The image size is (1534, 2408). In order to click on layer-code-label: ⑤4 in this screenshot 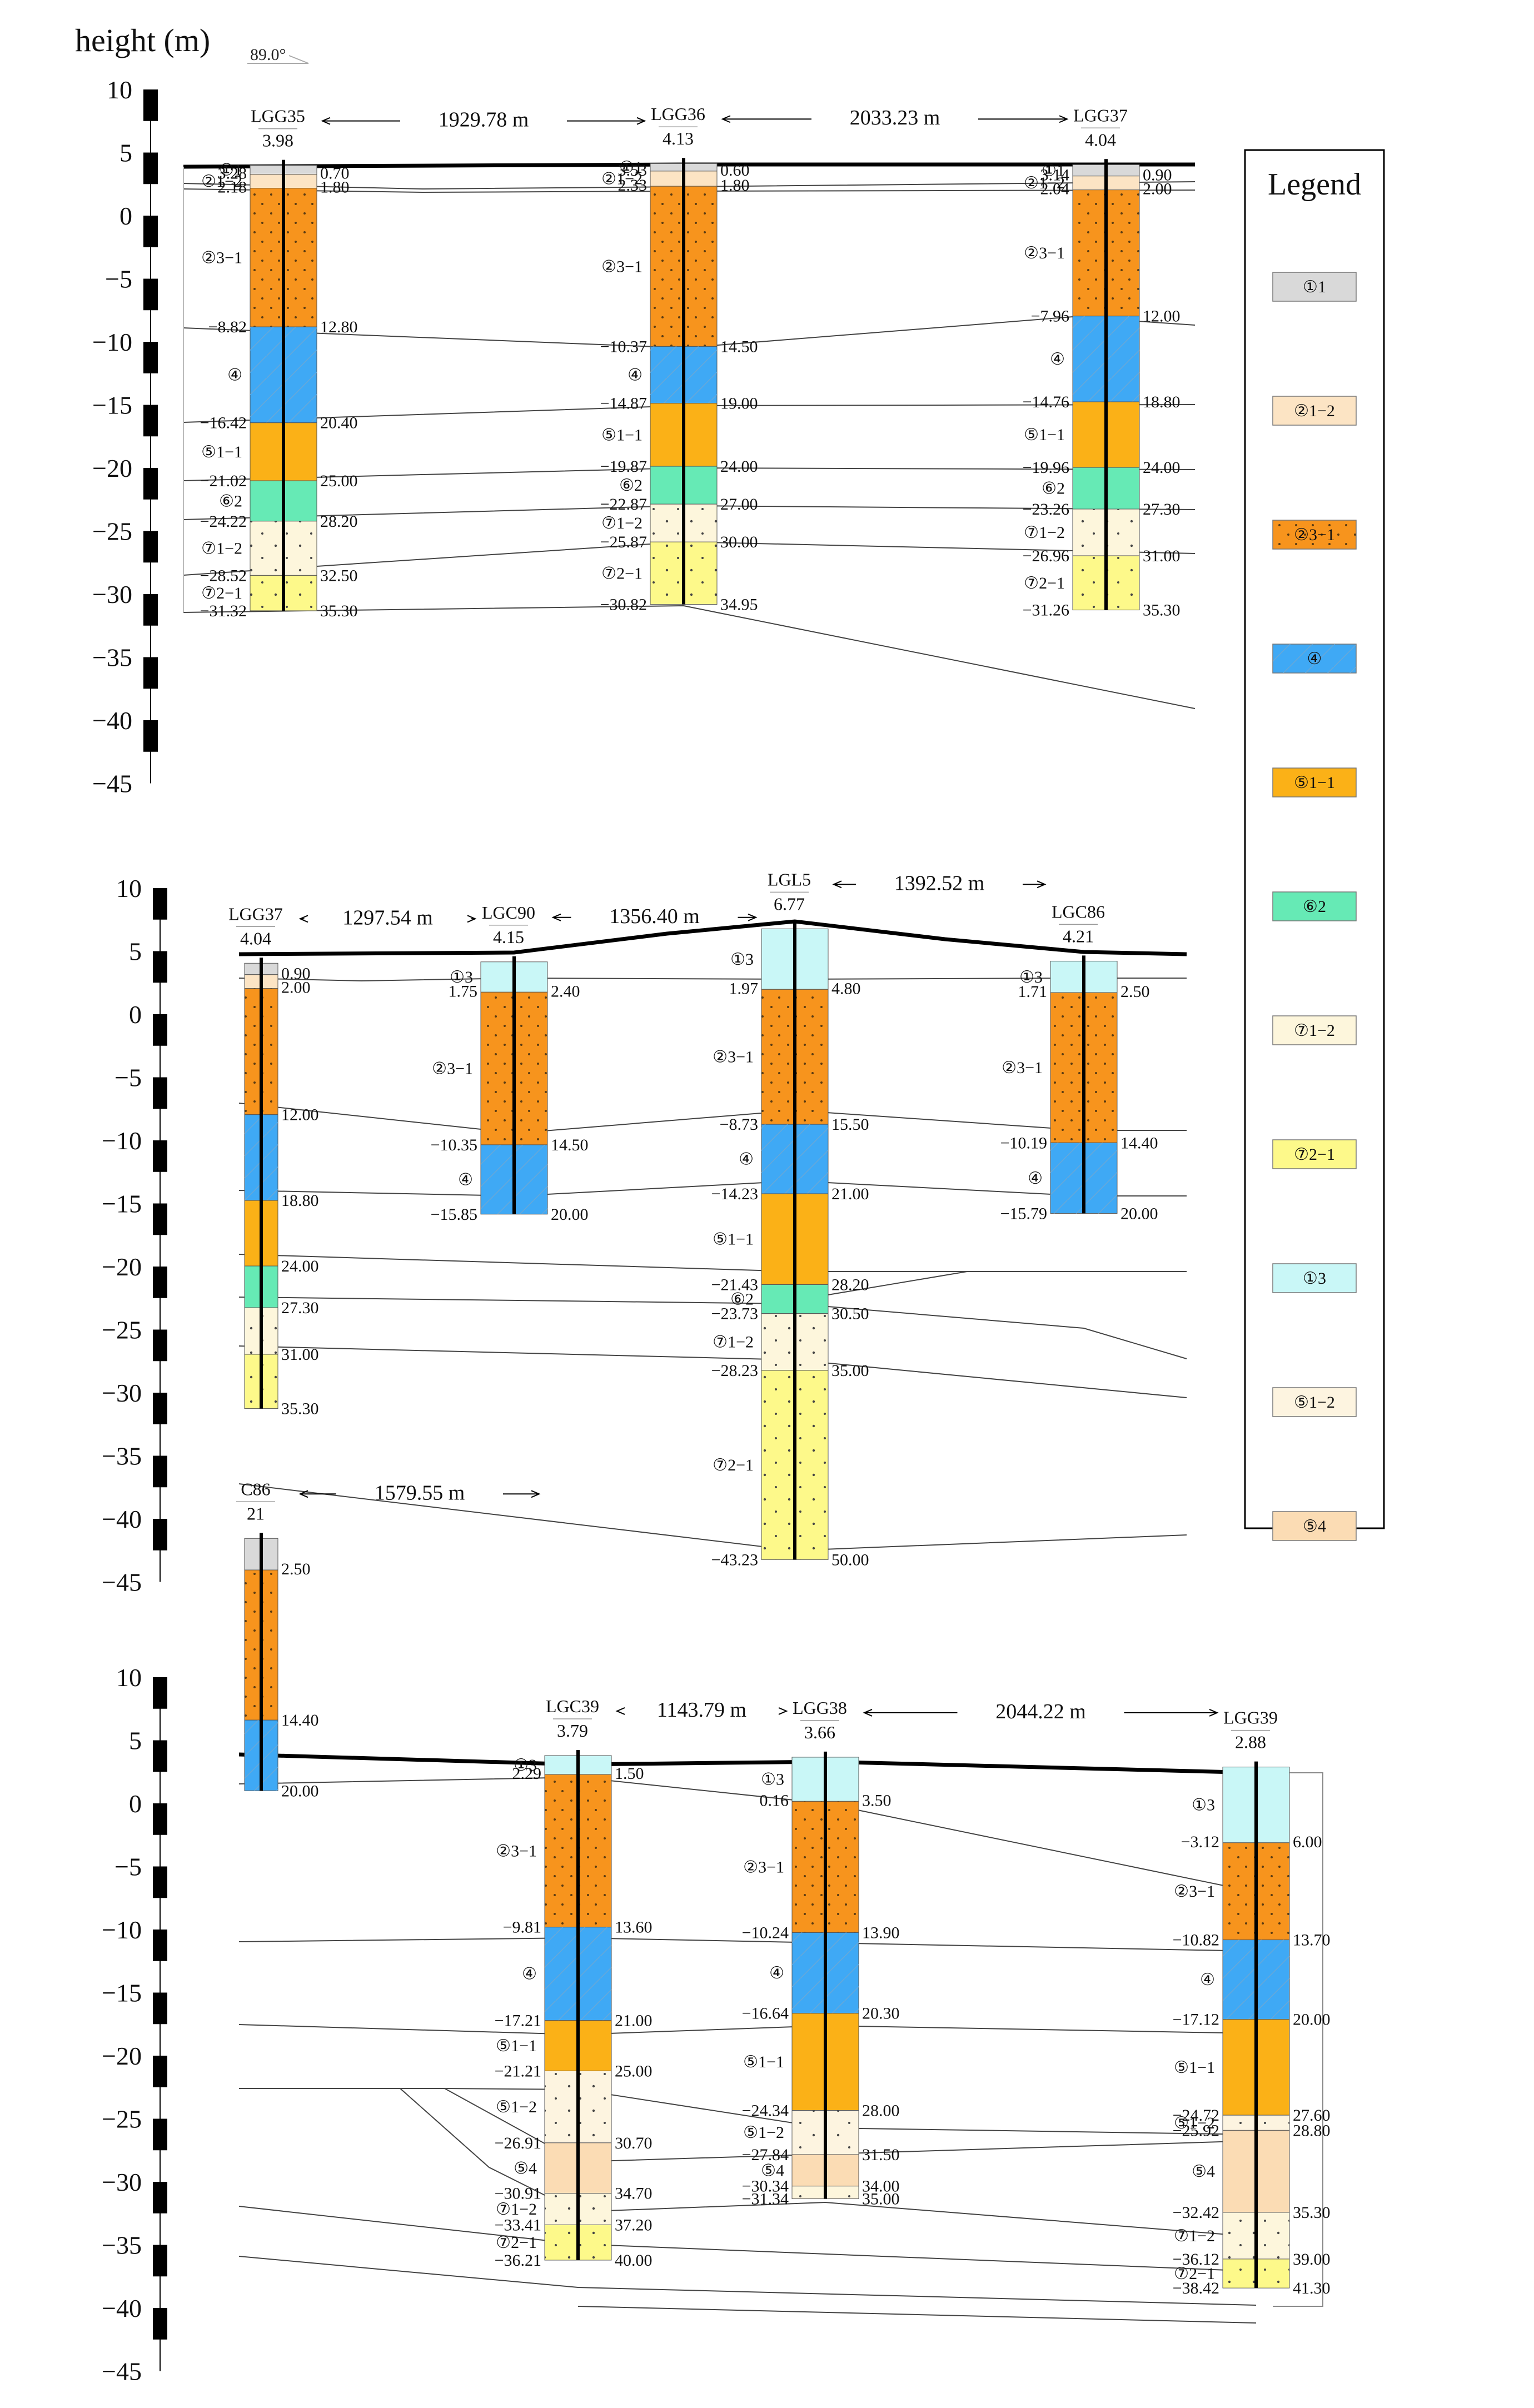, I will do `click(772, 2170)`.